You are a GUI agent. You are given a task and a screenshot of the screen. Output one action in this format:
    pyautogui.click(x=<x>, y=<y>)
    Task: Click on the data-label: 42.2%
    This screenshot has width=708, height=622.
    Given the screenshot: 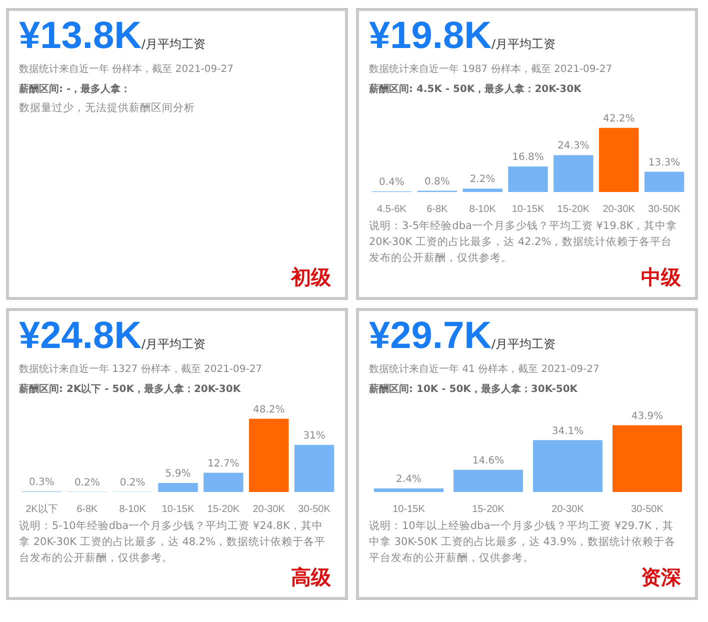 What is the action you would take?
    pyautogui.click(x=618, y=118)
    